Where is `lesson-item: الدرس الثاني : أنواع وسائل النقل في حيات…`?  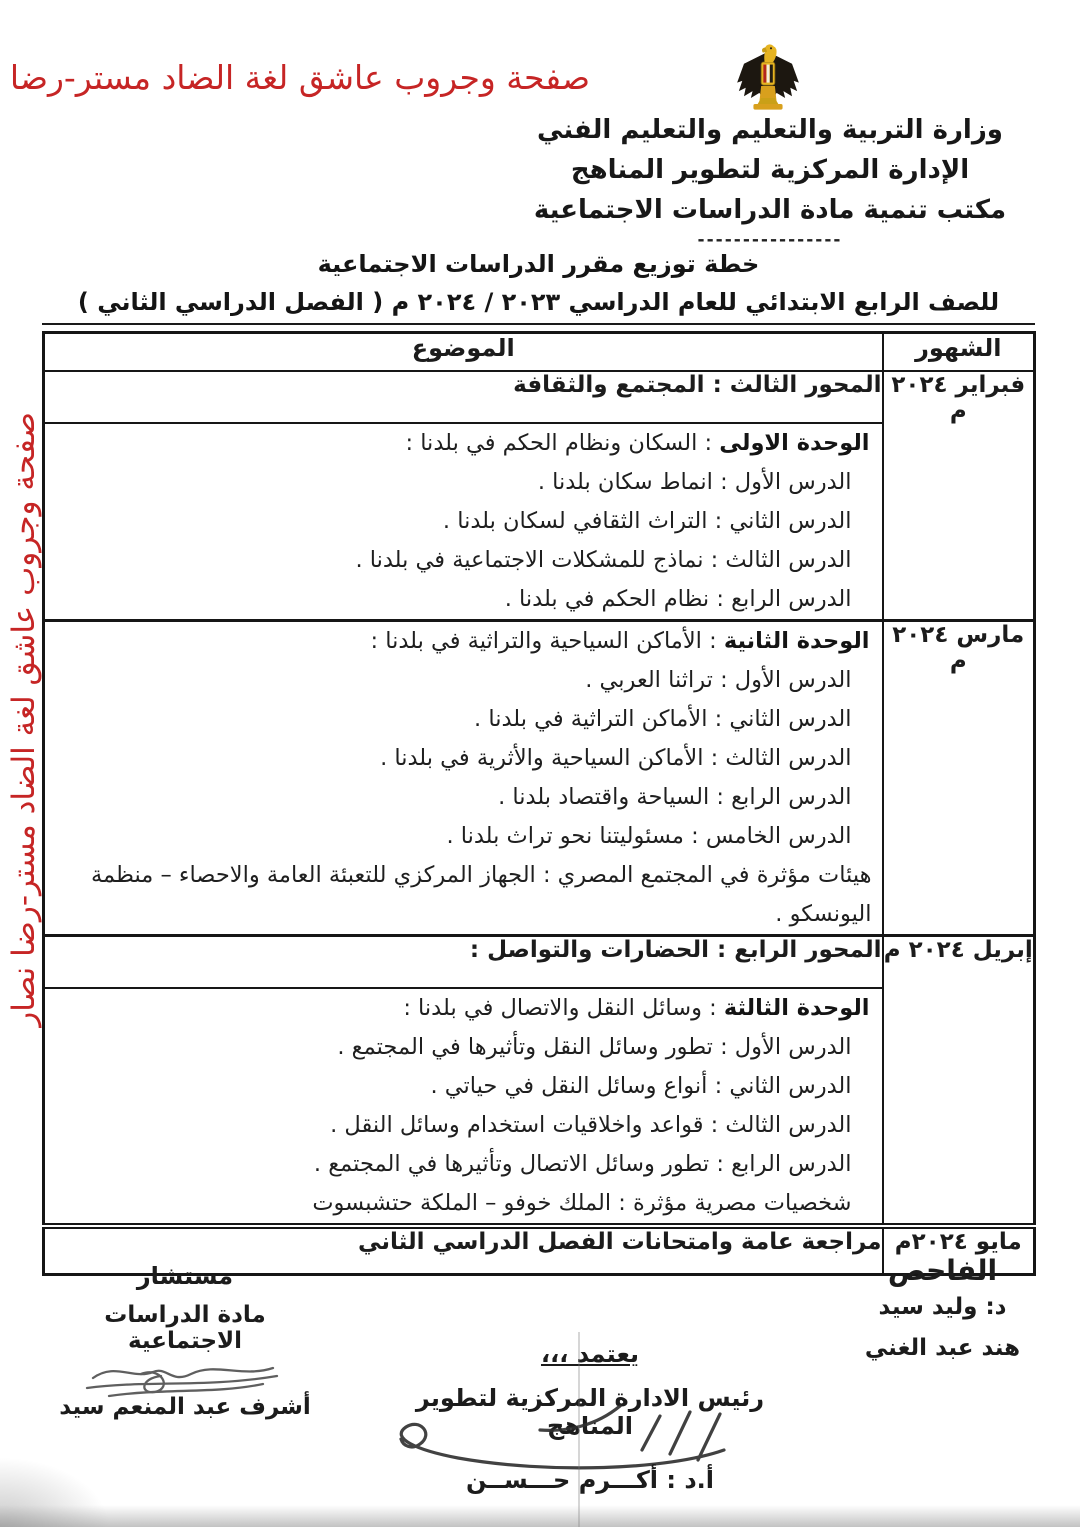 lesson-item: الدرس الثاني : أنواع وسائل النقل في حيات… is located at coordinates (641, 1086).